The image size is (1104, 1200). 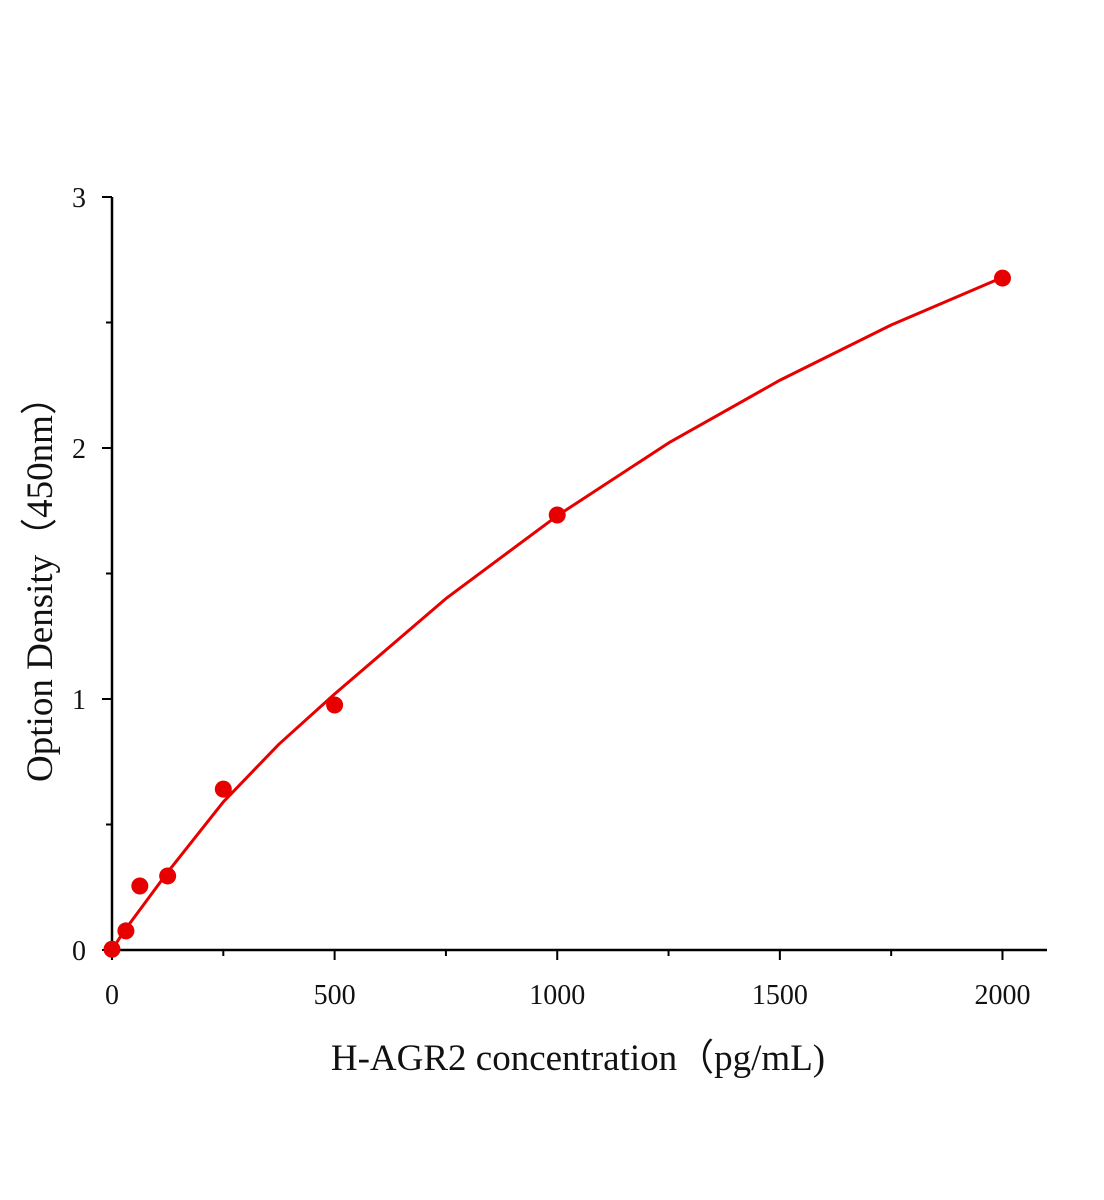 What do you see at coordinates (335, 995) in the screenshot?
I see `x-tick-label: 500` at bounding box center [335, 995].